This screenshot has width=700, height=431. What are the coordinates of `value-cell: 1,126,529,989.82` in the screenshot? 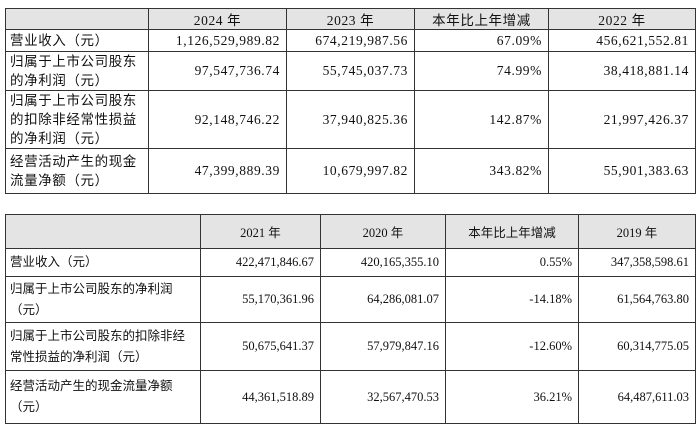 It's located at (217, 40).